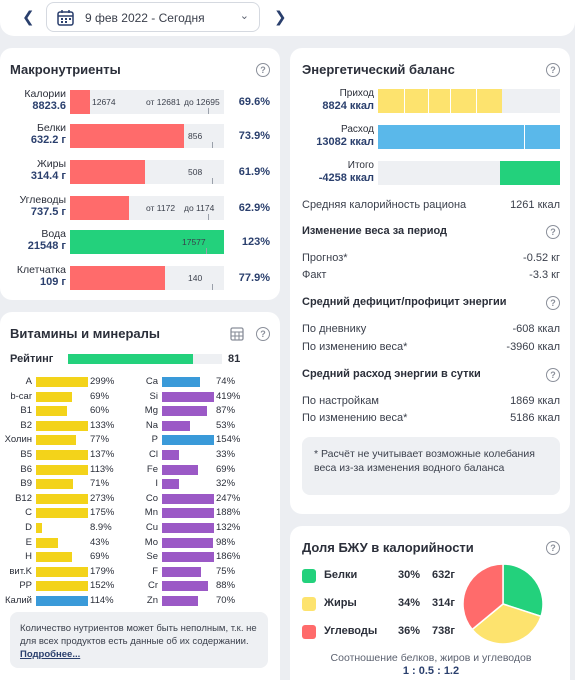  I want to click on macro-value: 21548 г, so click(46, 246).